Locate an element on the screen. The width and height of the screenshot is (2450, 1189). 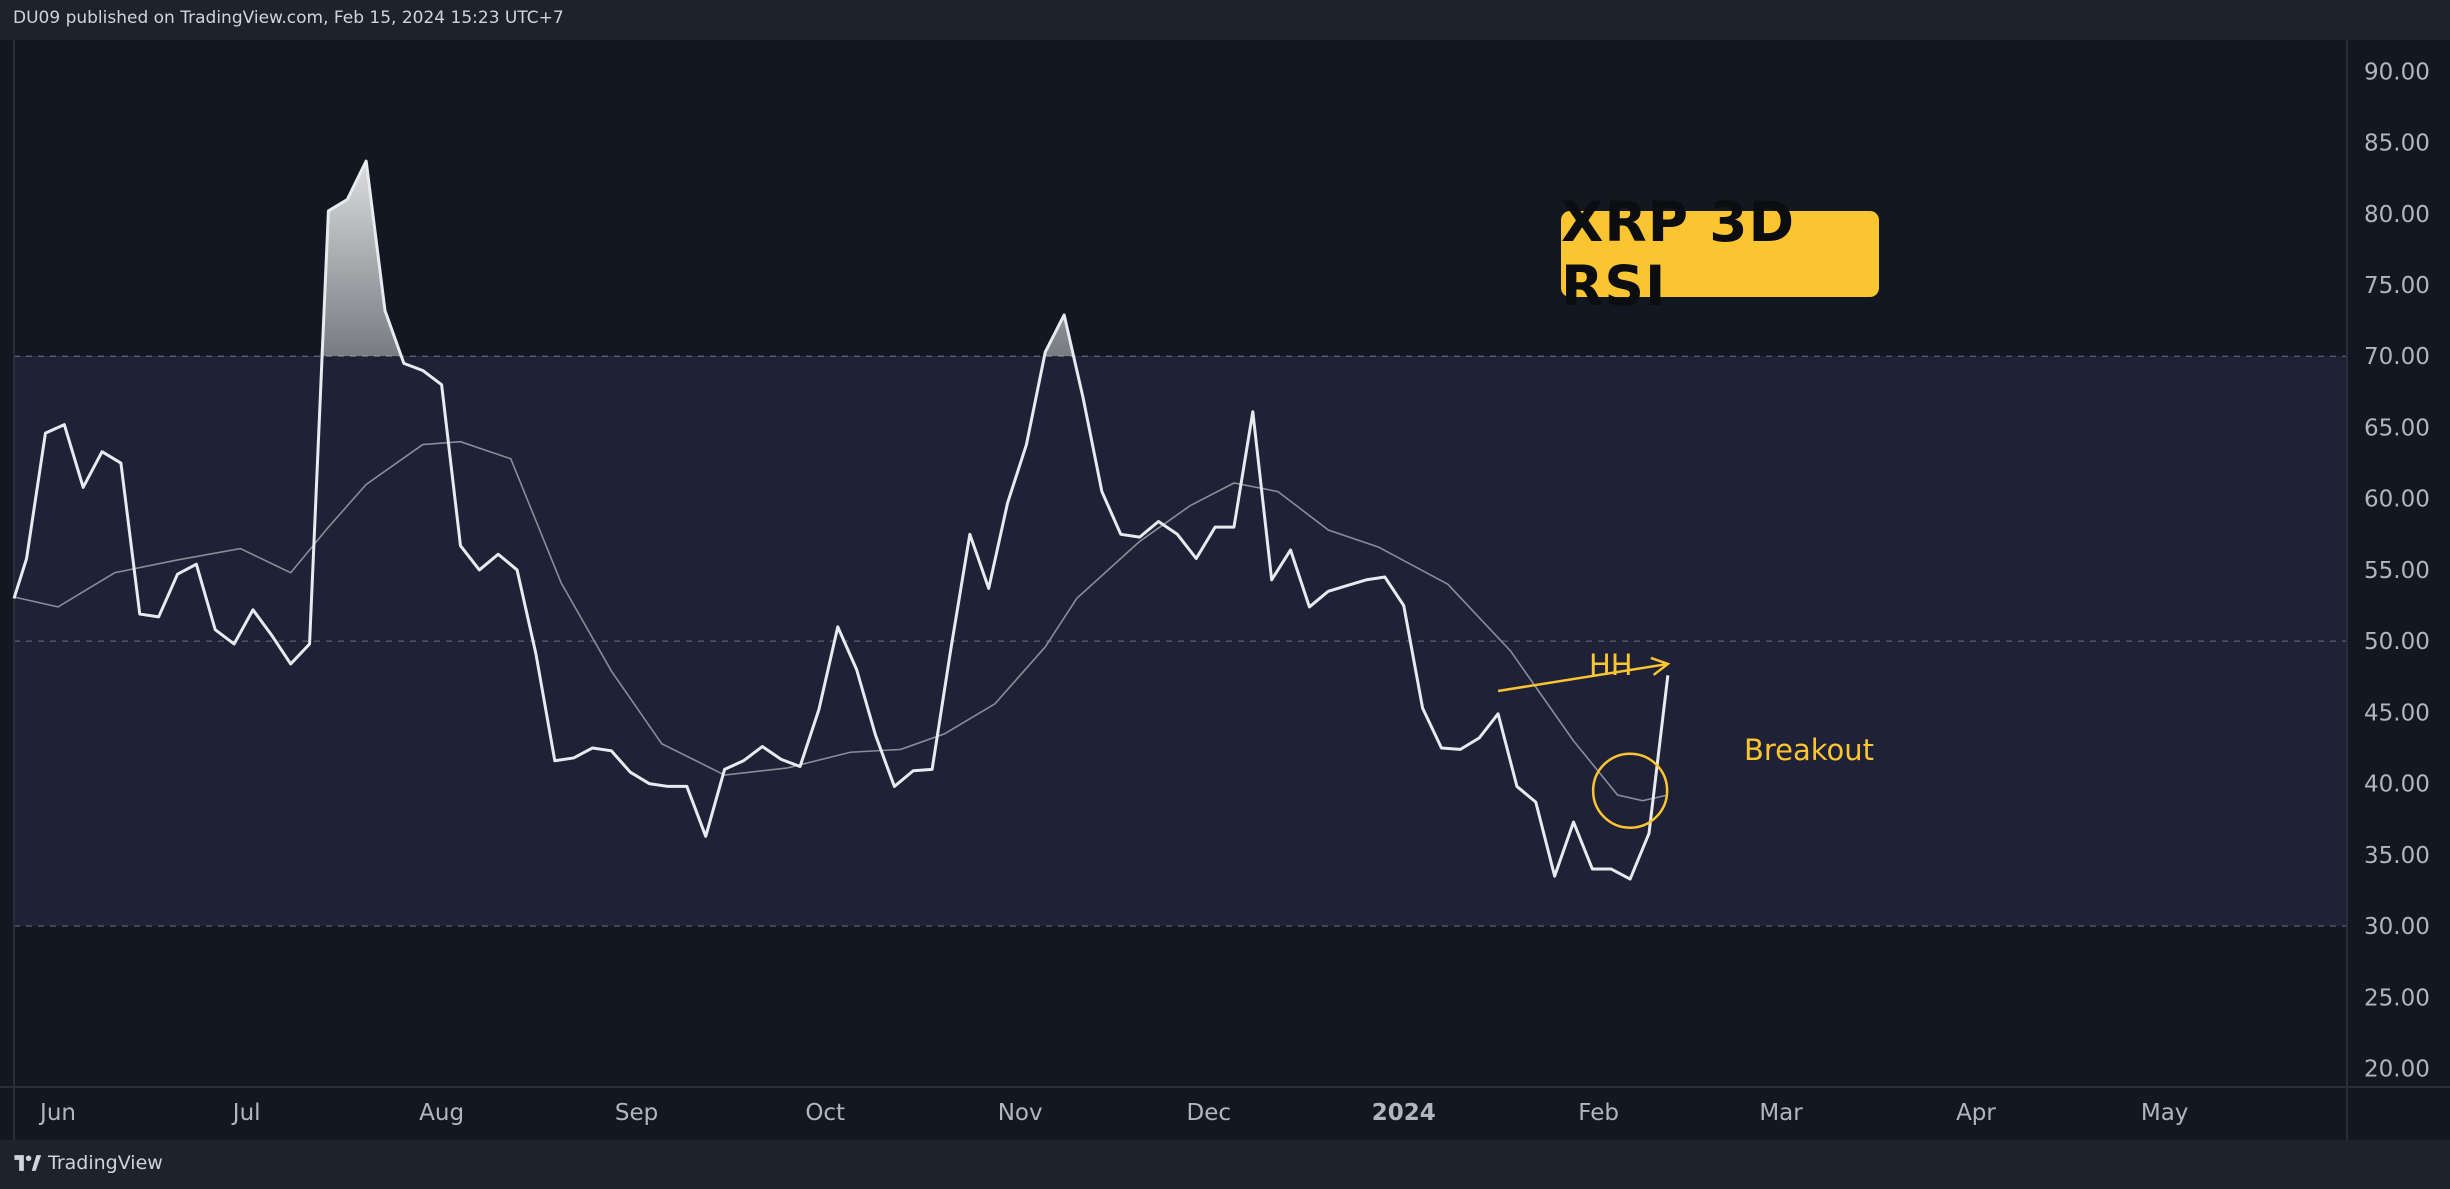
y-tick-label: 40.00 is located at coordinates (2397, 785).